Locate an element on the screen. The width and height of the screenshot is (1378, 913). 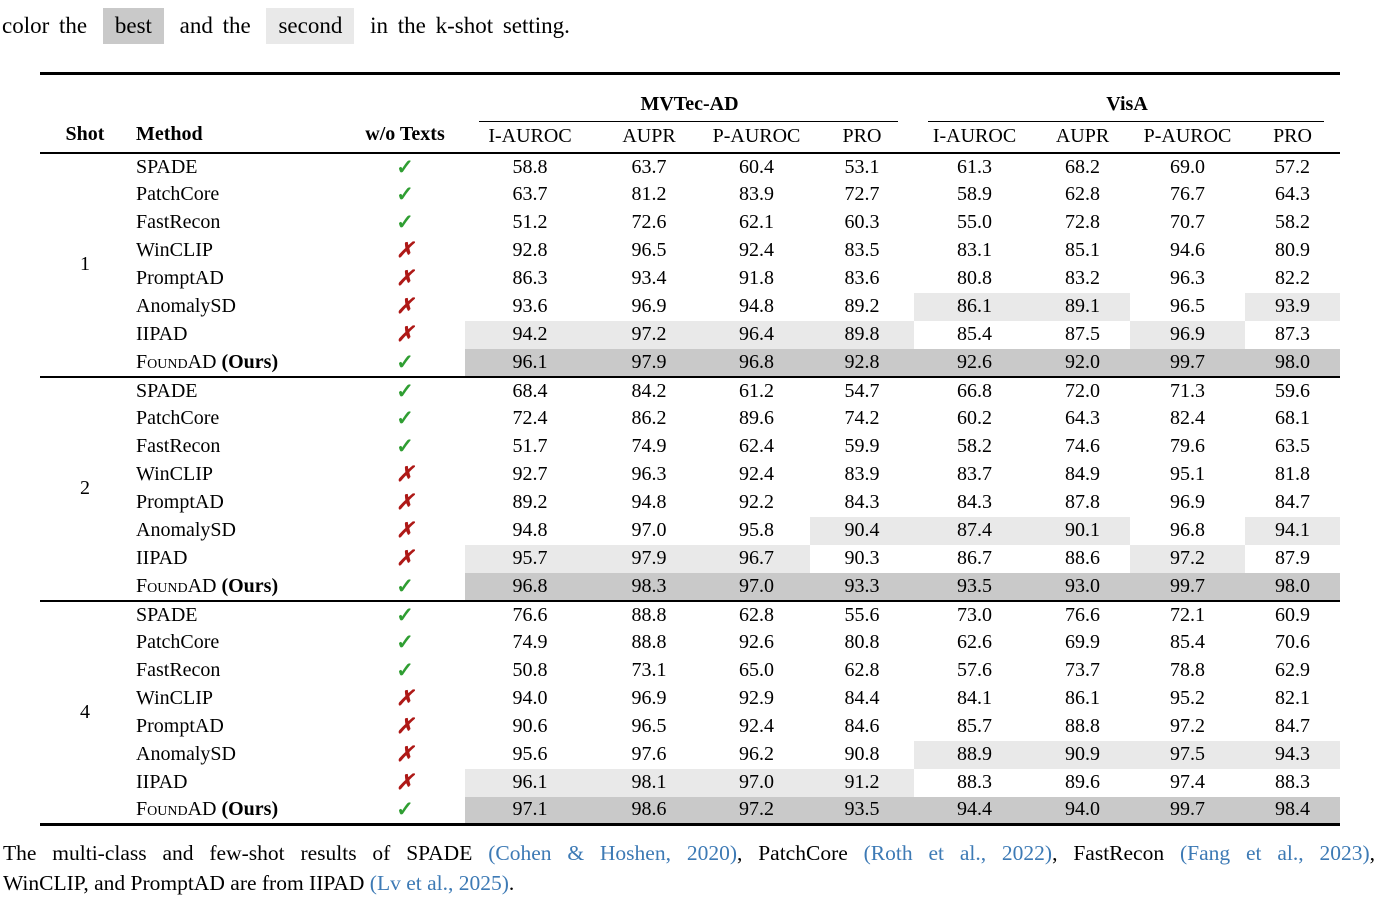
metric-cell: 59.6 is located at coordinates (1293, 390).